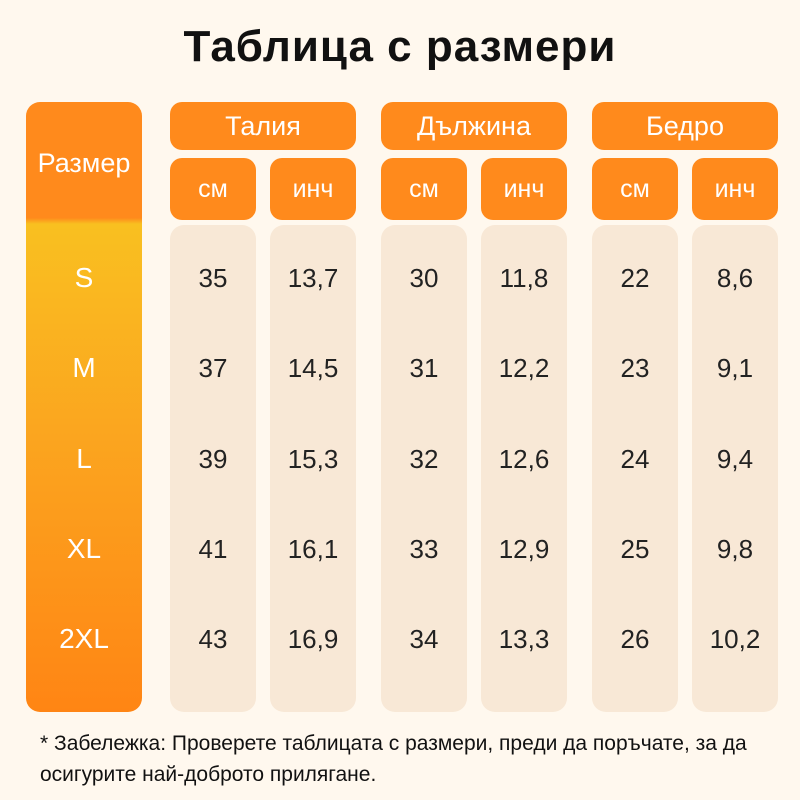 The height and width of the screenshot is (800, 800). I want to click on table-cell: 35, so click(213, 277).